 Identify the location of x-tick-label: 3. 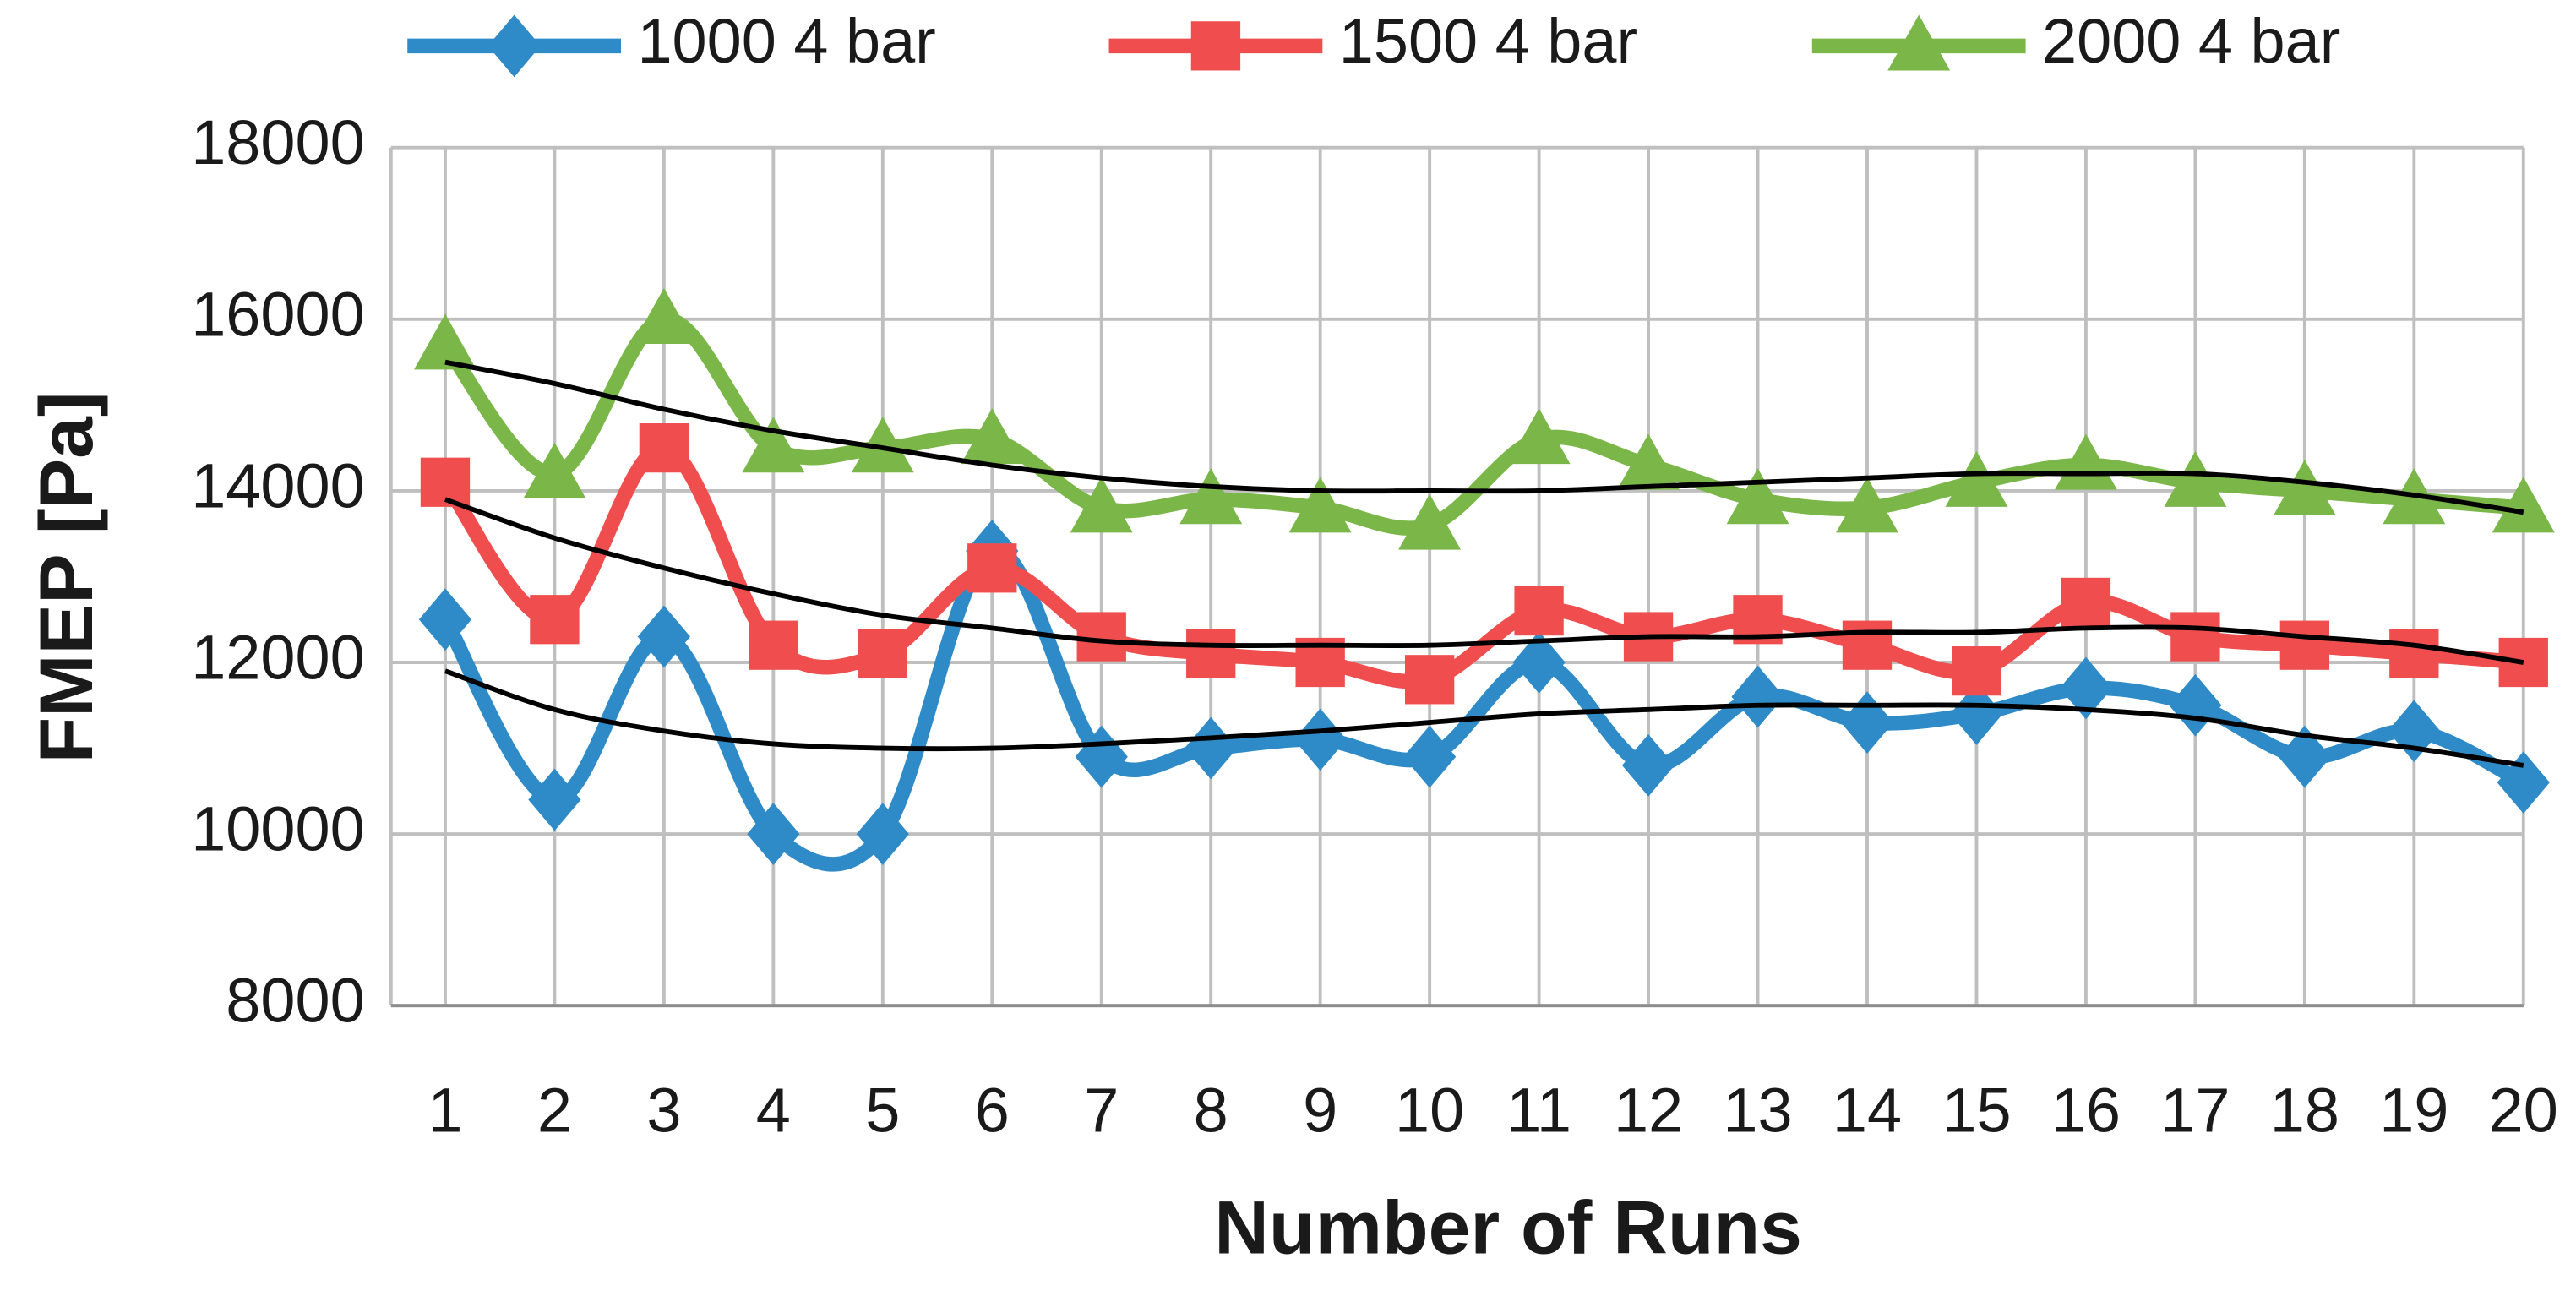
(663, 1111).